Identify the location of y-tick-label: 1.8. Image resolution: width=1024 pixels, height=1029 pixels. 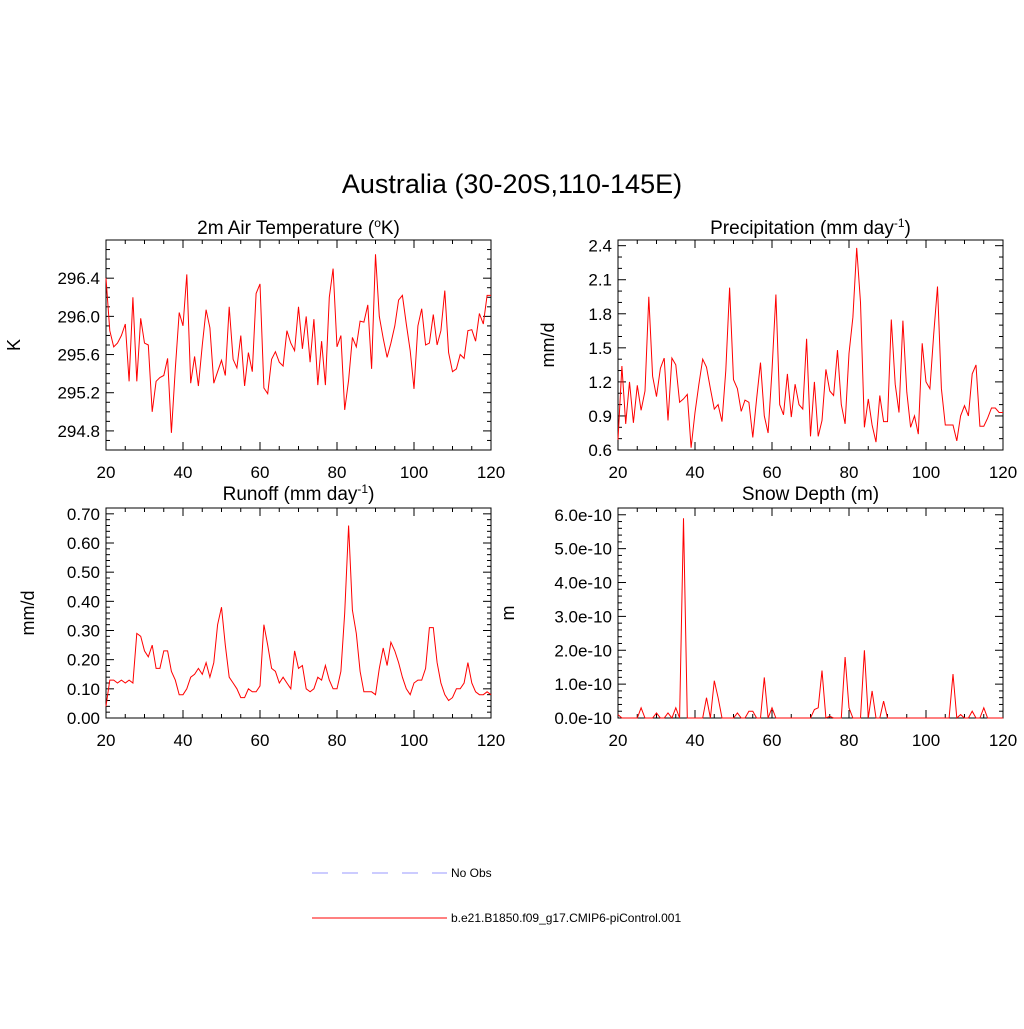
(600, 314).